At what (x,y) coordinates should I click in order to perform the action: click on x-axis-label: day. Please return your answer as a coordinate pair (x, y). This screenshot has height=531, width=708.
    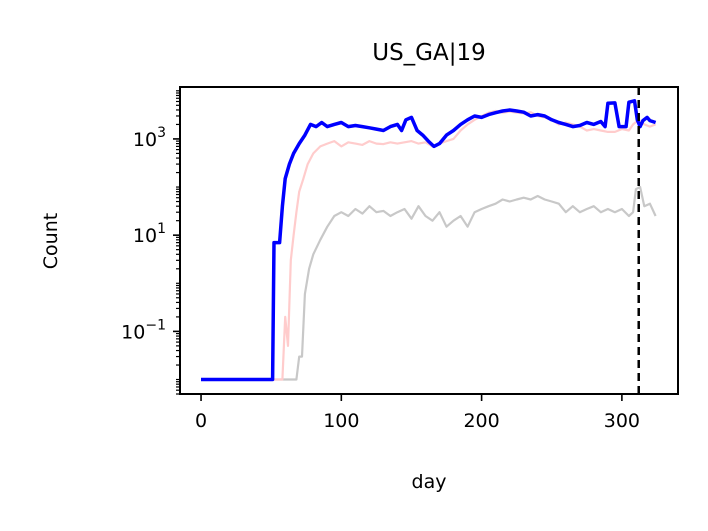
    Looking at the image, I should click on (429, 482).